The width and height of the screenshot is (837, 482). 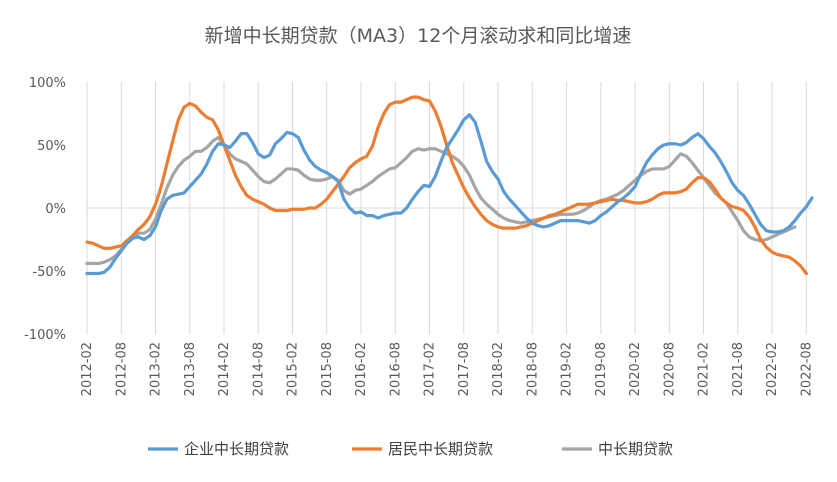 I want to click on chart-title: 新增中长期贷款（MA3）12个月滚动求和同比增速, so click(x=418, y=36).